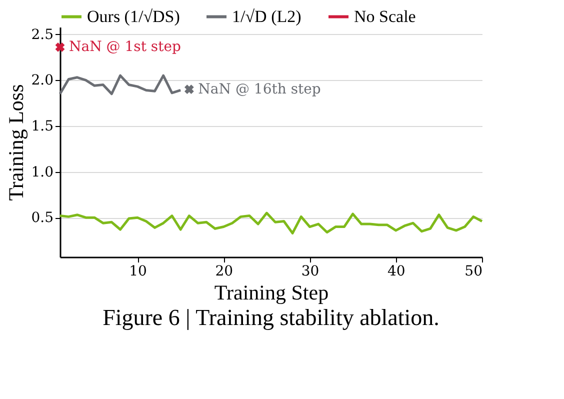  I want to click on x-tick-label: 30, so click(310, 272).